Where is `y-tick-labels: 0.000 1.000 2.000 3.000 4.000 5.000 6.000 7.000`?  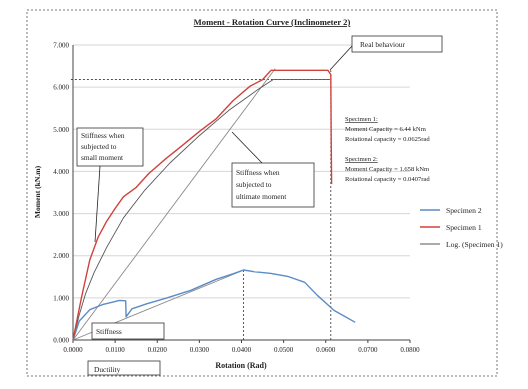 y-tick-labels: 0.000 1.000 2.000 3.000 4.000 5.000 6.000 7.000 is located at coordinates (61, 193).